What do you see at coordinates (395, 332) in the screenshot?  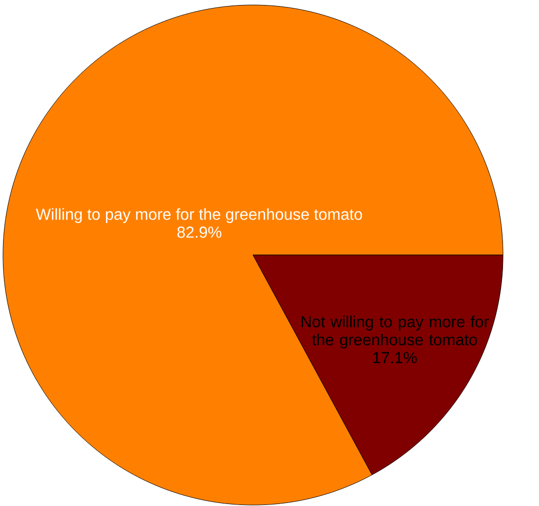 I see `slice-label: Not willing to pay more for the greenhouse tomato` at bounding box center [395, 332].